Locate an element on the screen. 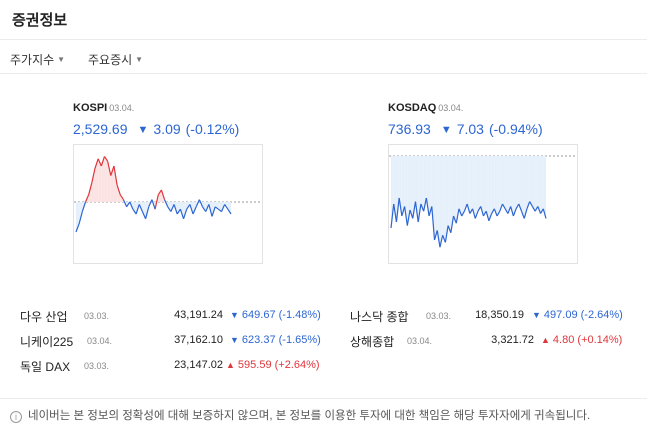  kosdaq-summary: KOSDAQ 03.04. 736.93 ▼ 7.03 (-0.94%) is located at coordinates (465, 117).